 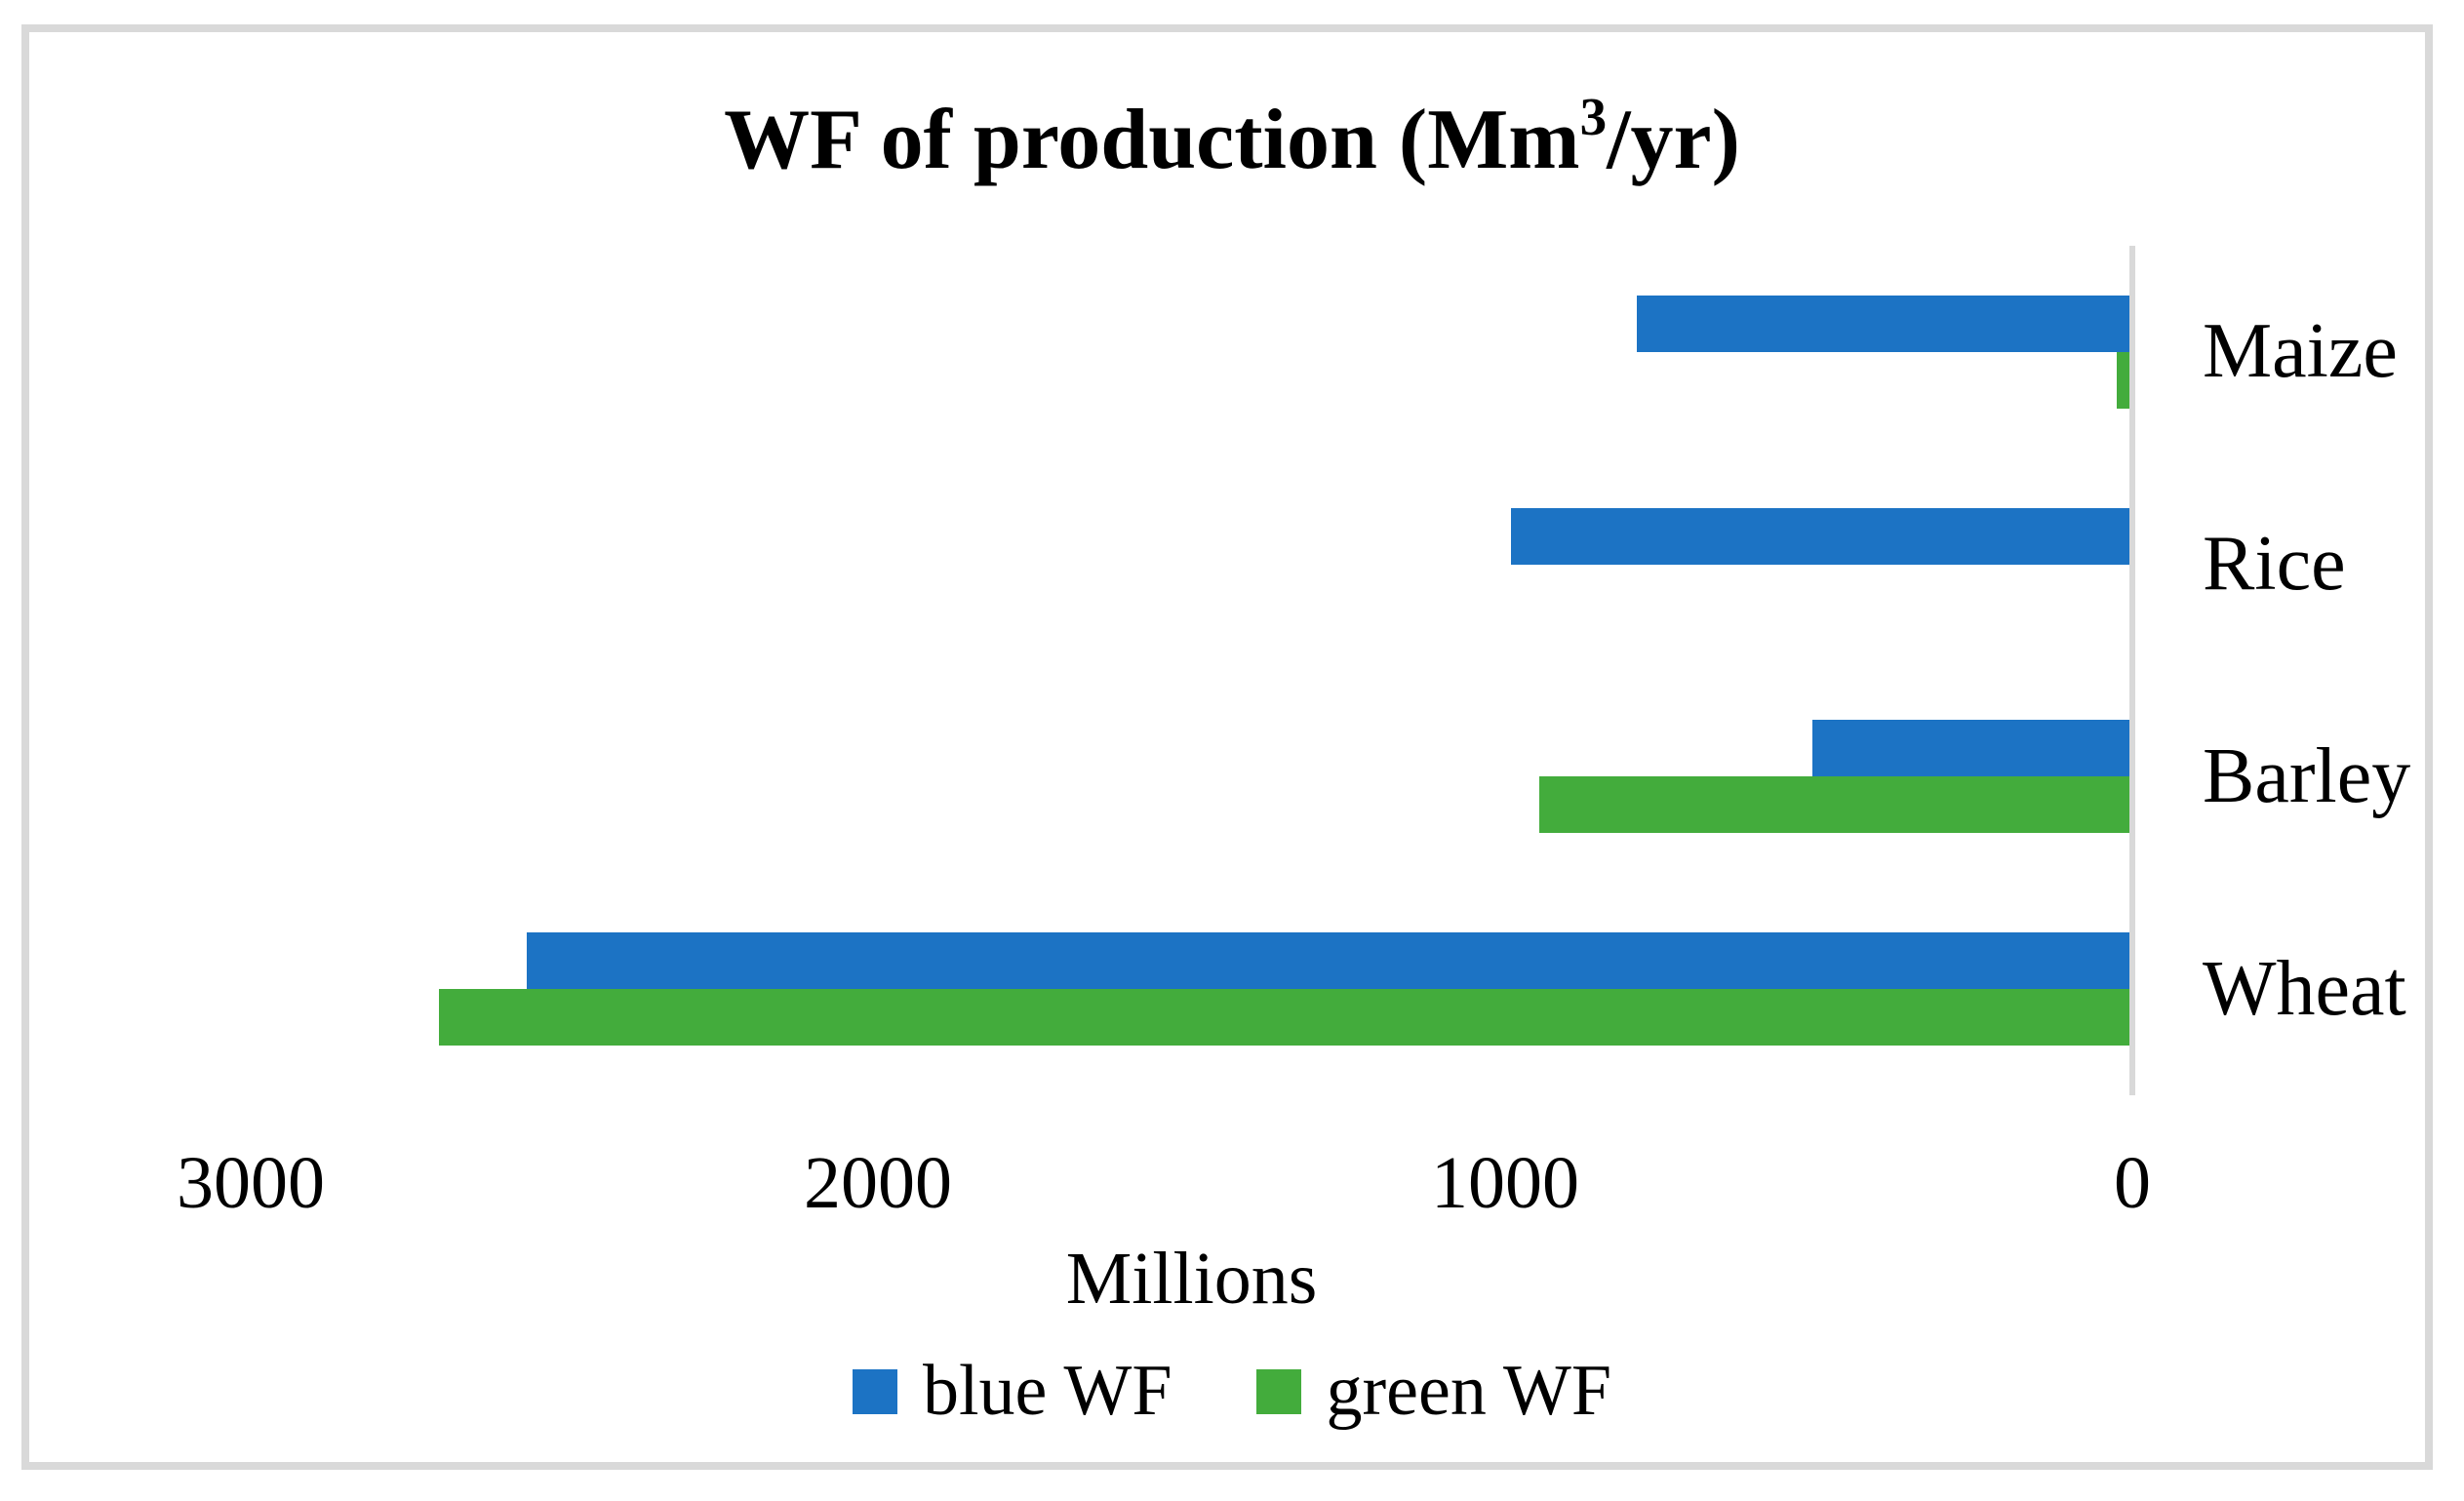 What do you see at coordinates (878, 1183) in the screenshot?
I see `x-tick-2000: 2000` at bounding box center [878, 1183].